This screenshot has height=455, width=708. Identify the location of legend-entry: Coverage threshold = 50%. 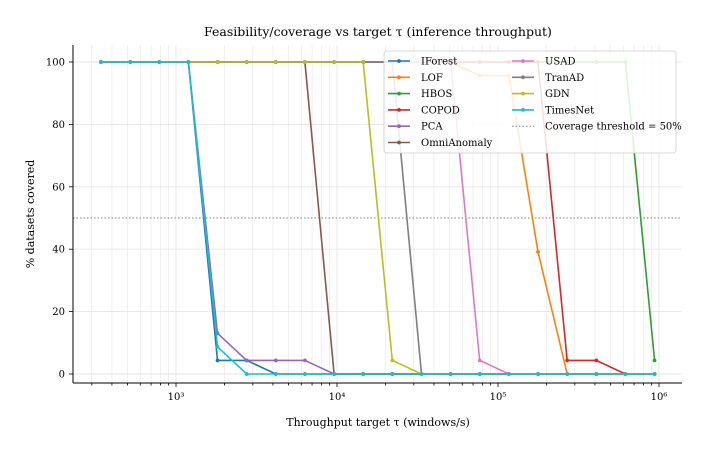
(597, 127).